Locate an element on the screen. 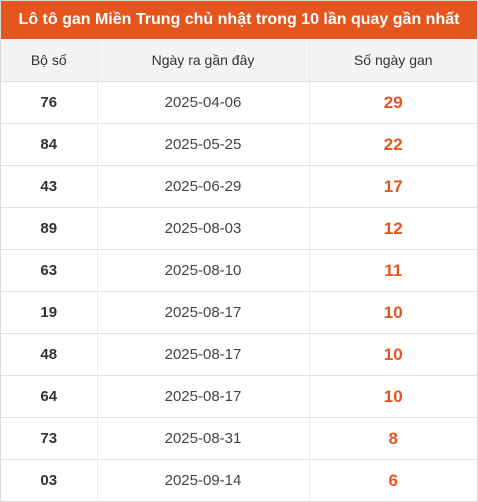 This screenshot has height=502, width=478. cell-number: 48 is located at coordinates (49, 354).